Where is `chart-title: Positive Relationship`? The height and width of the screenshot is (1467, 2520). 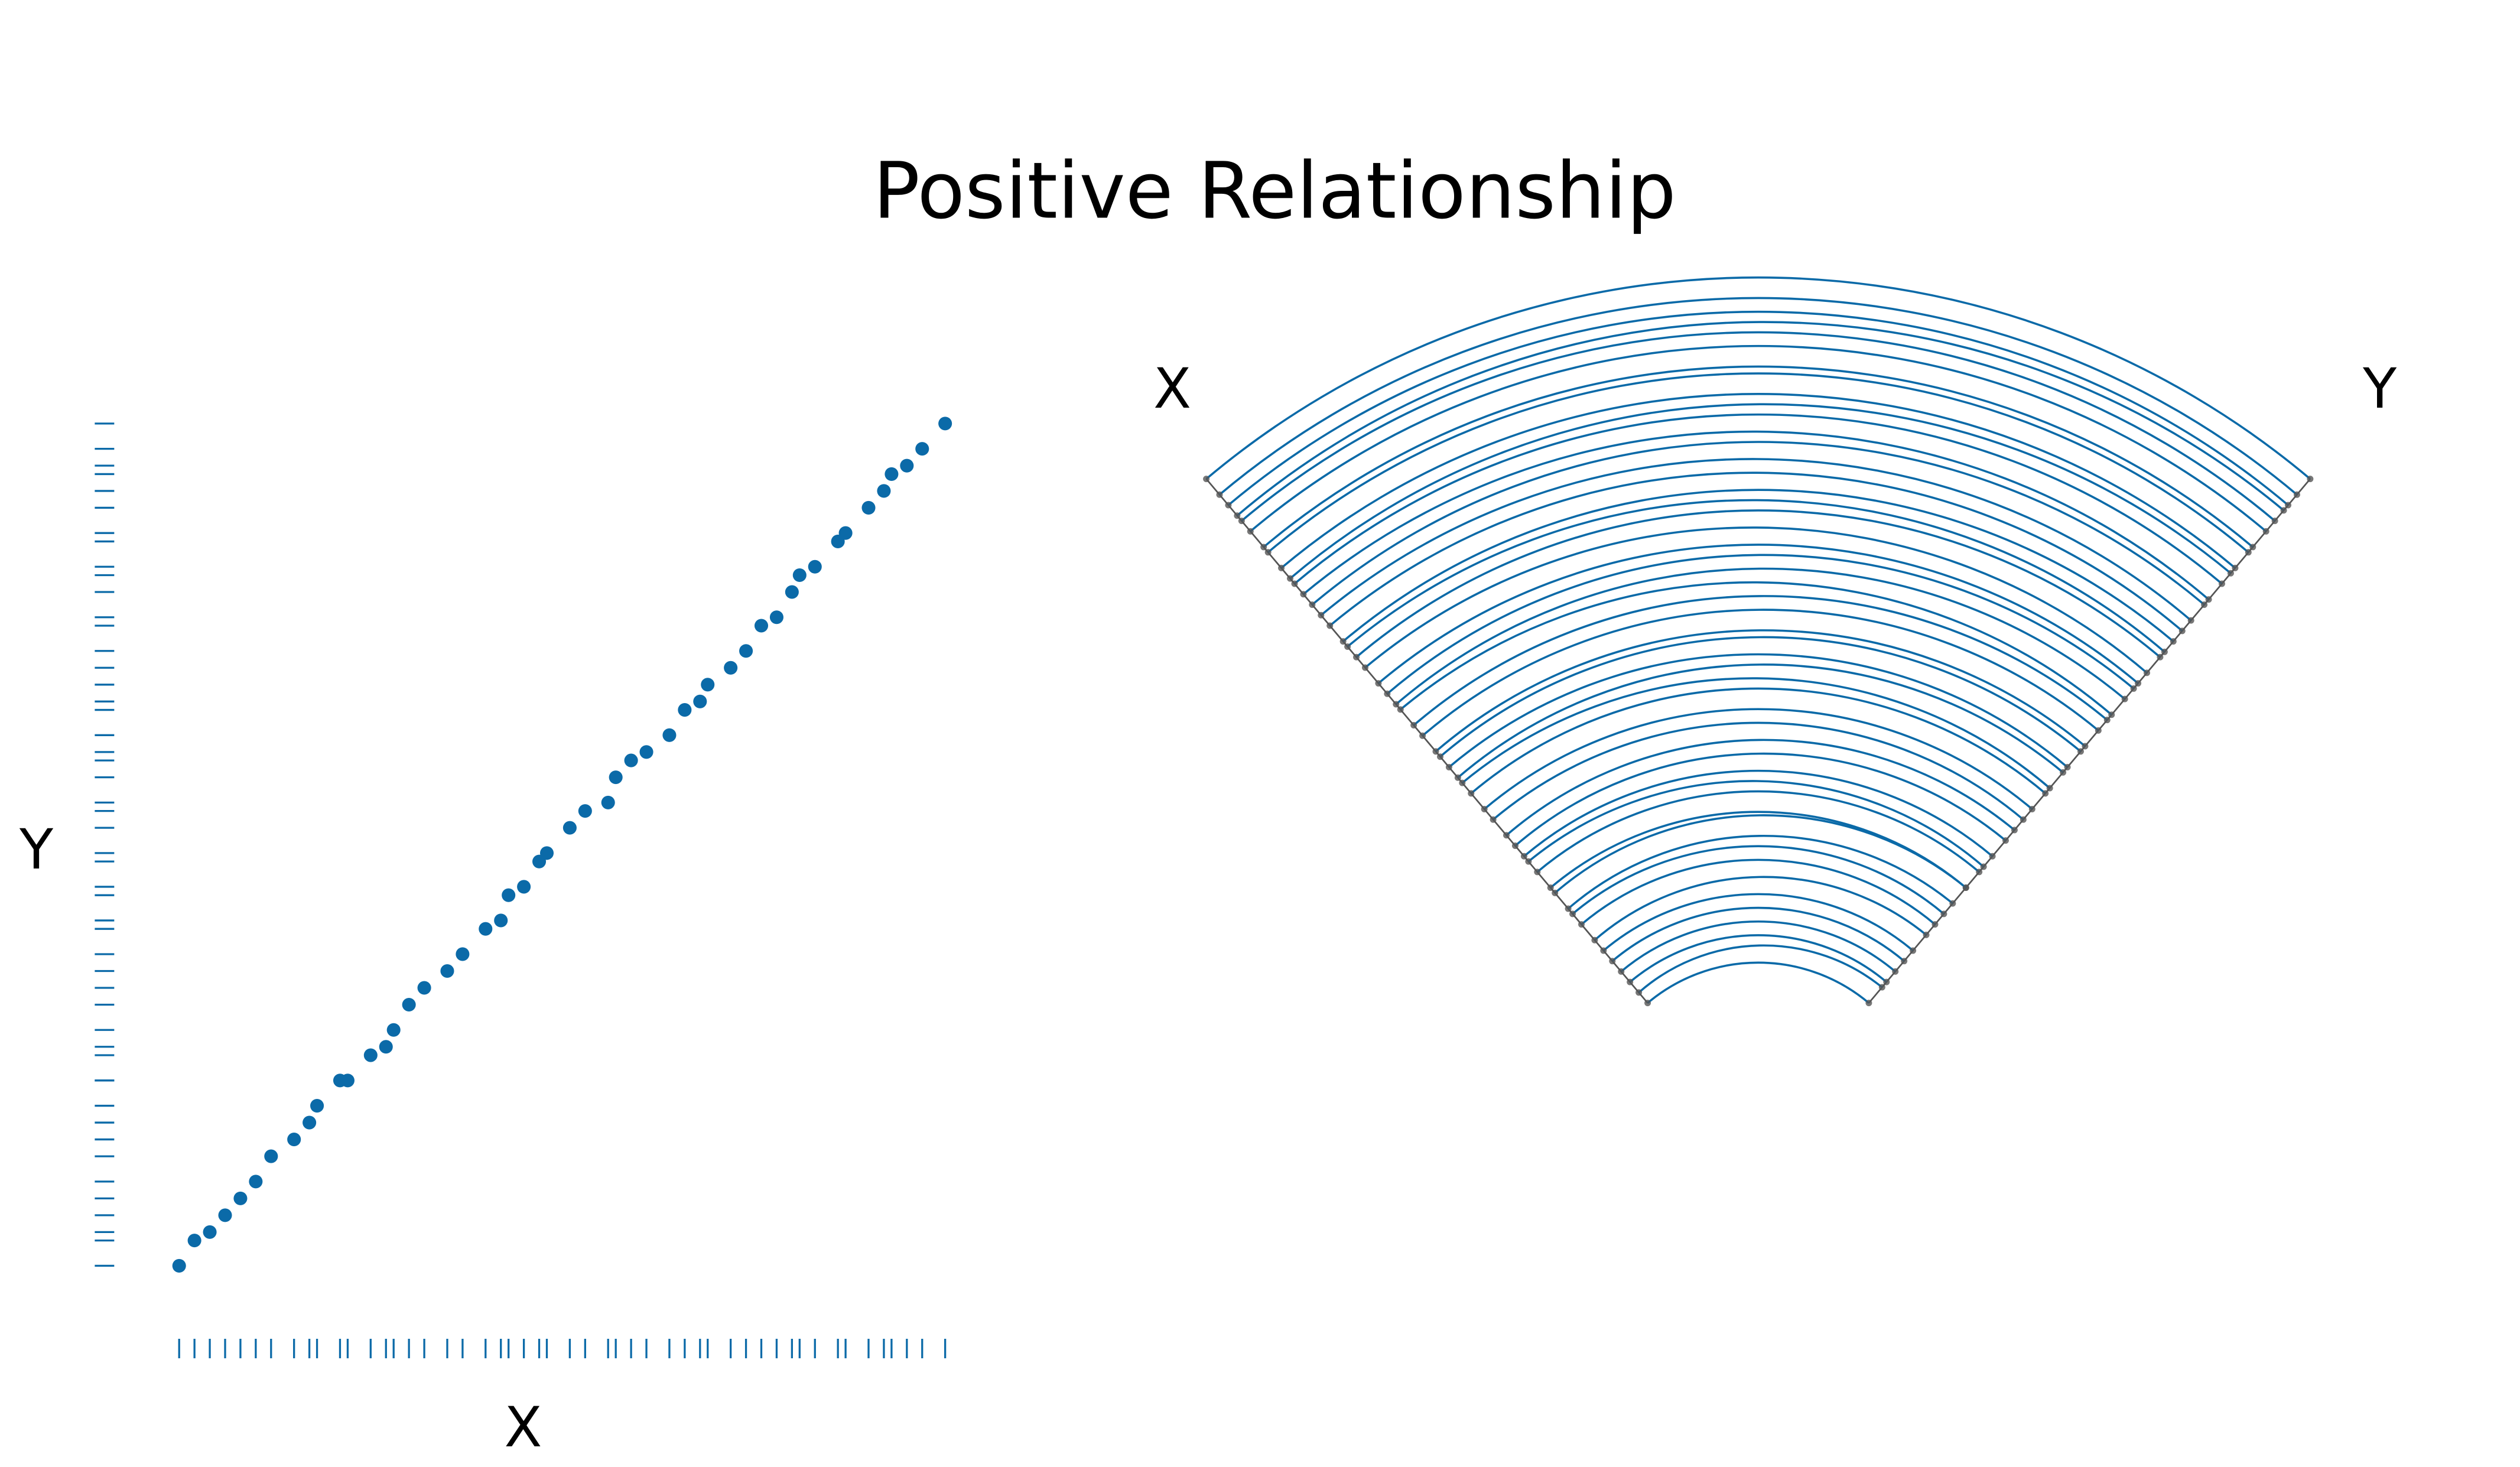
chart-title: Positive Relationship is located at coordinates (1274, 191).